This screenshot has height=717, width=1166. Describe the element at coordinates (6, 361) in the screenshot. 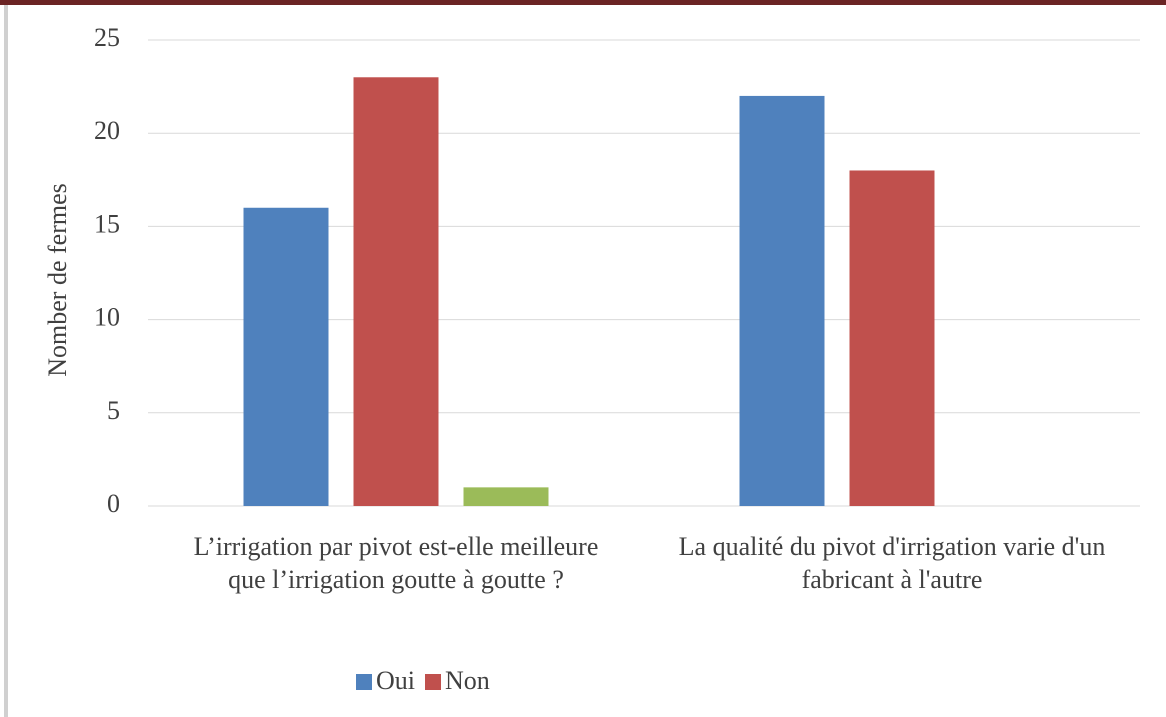

I see `left-border` at that location.